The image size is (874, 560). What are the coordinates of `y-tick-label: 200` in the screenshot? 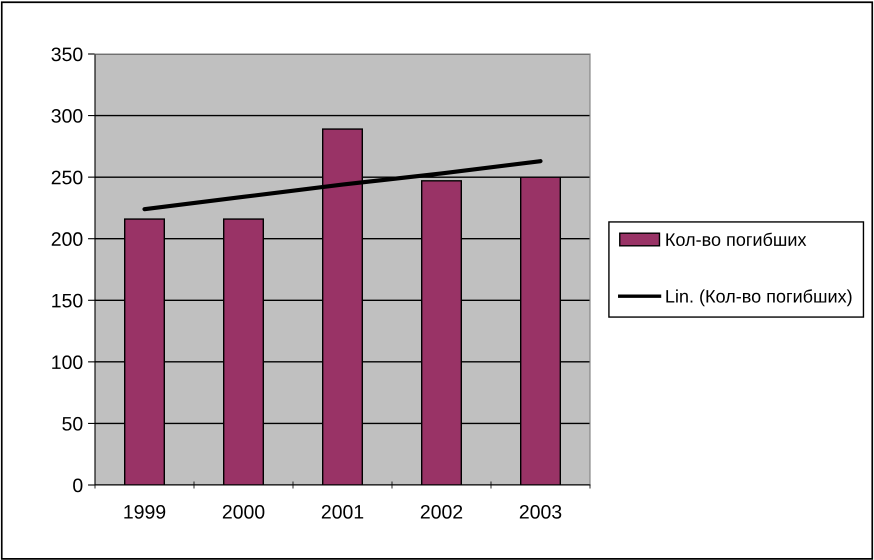 It's located at (67, 239).